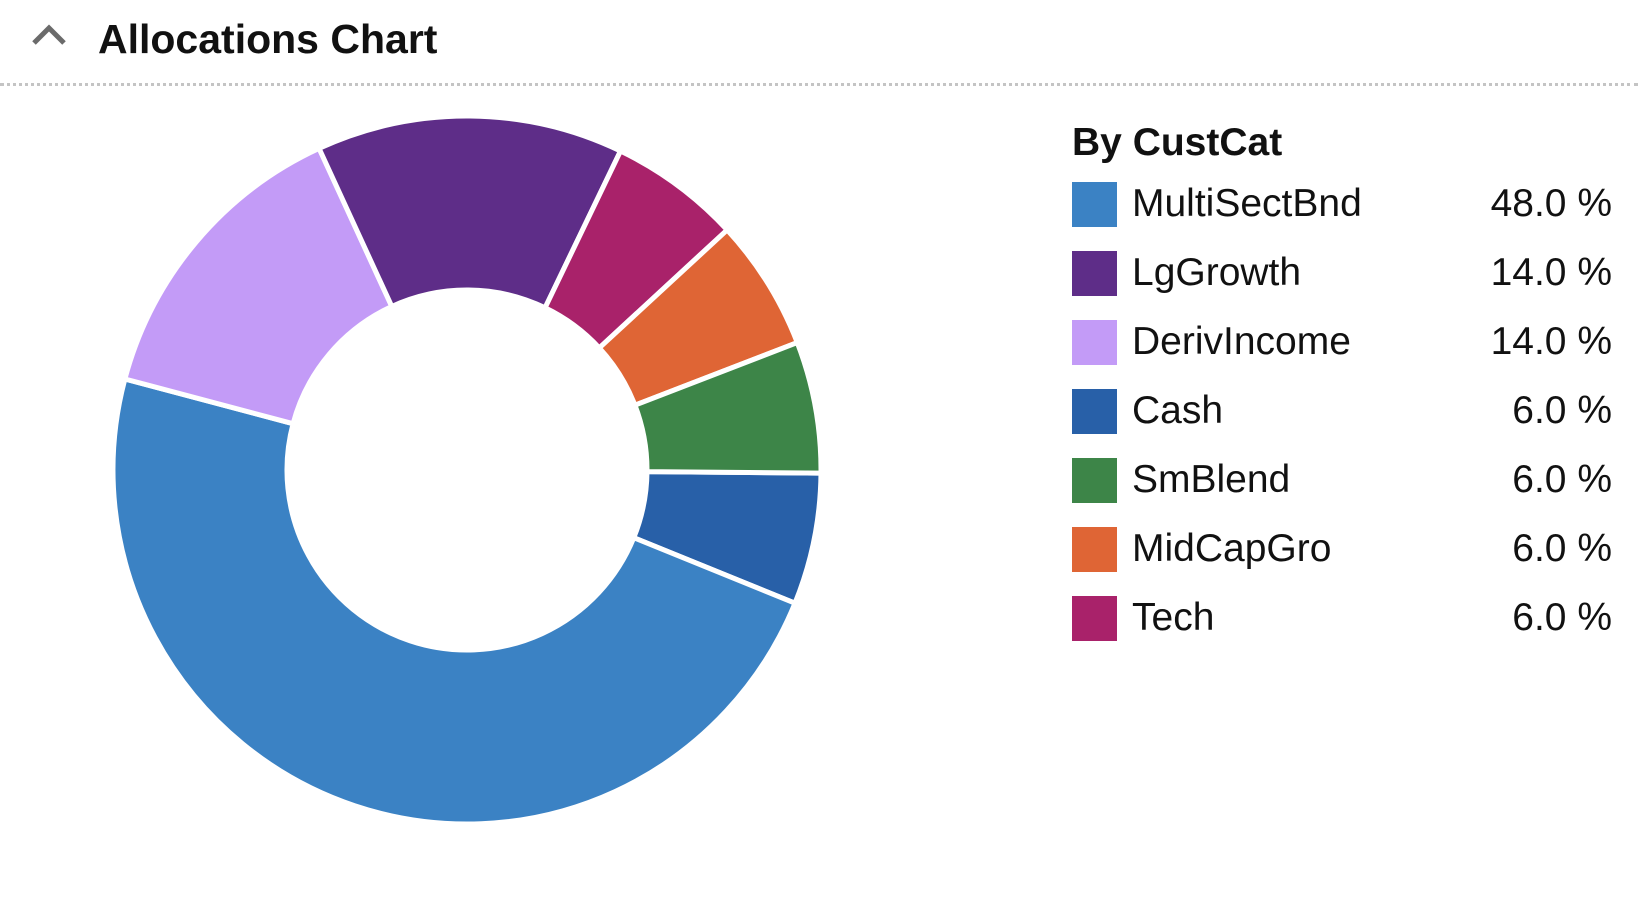  Describe the element at coordinates (728, 408) in the screenshot. I see `donut-slice-sm-blend` at that location.